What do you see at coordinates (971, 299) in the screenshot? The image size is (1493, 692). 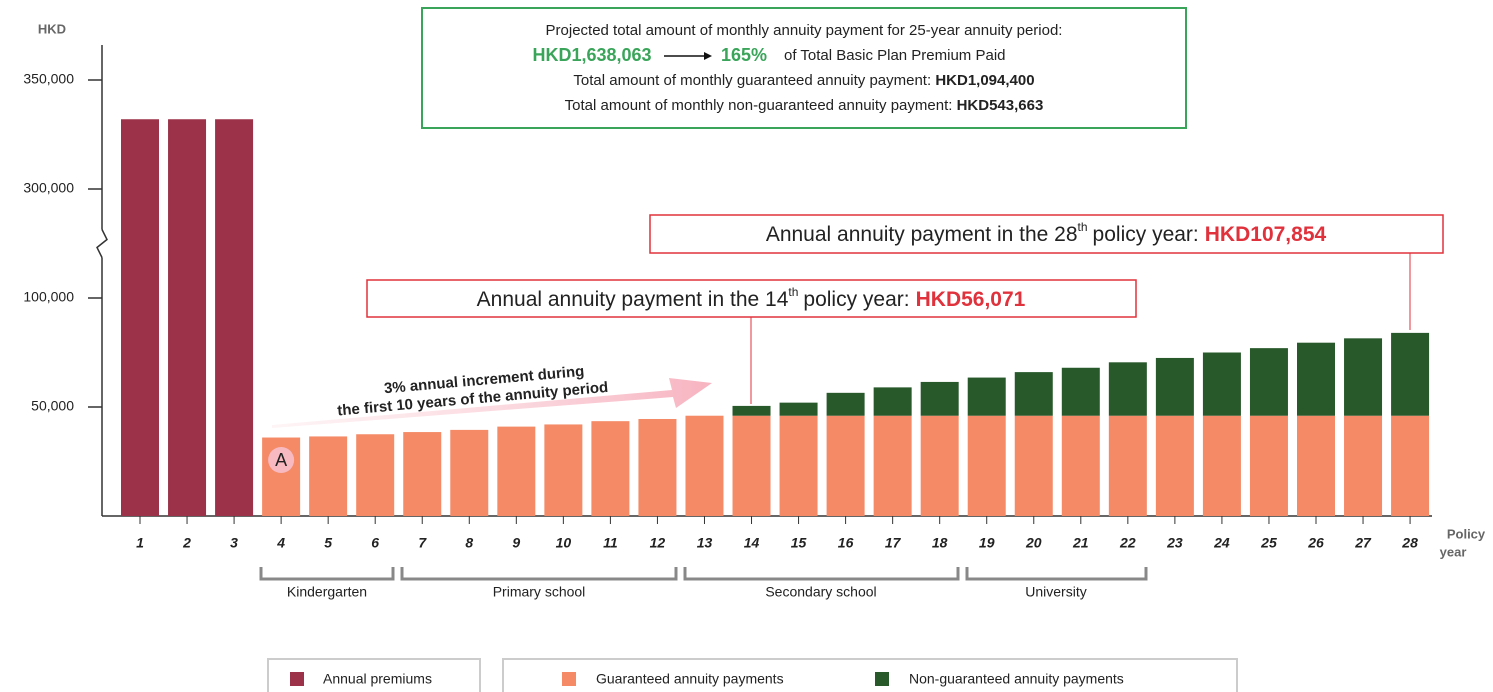 I see `callout-value: HKD56,071` at bounding box center [971, 299].